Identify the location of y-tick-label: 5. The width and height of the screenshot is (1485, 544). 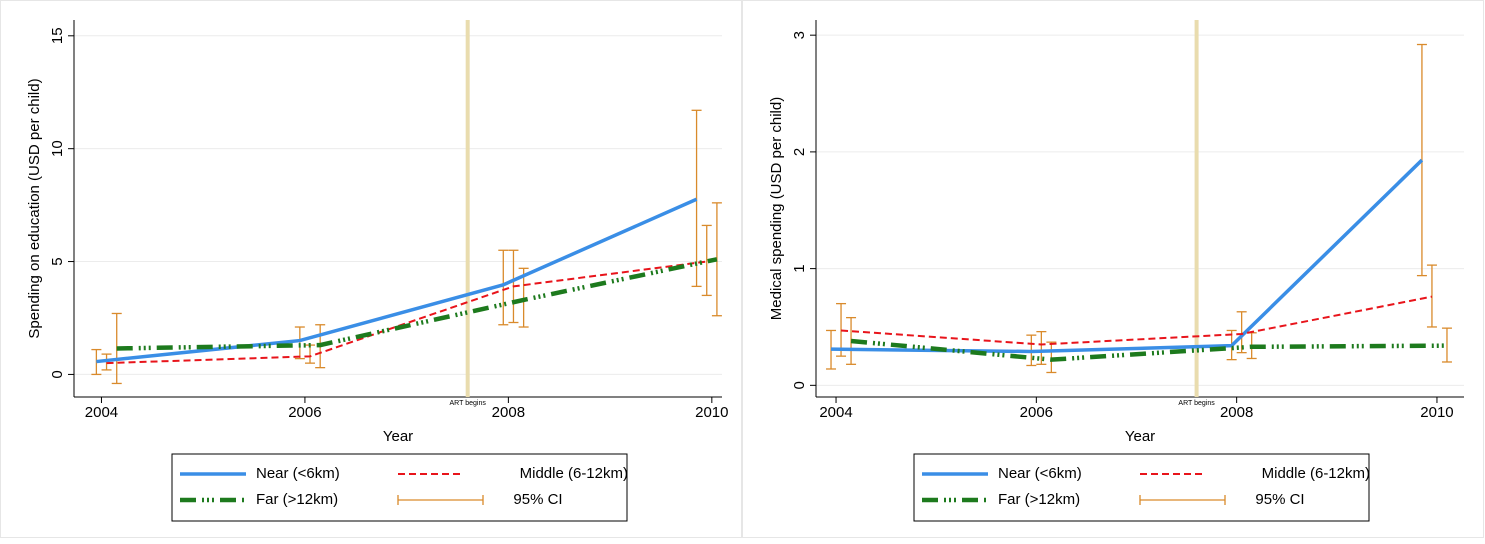
(57, 261).